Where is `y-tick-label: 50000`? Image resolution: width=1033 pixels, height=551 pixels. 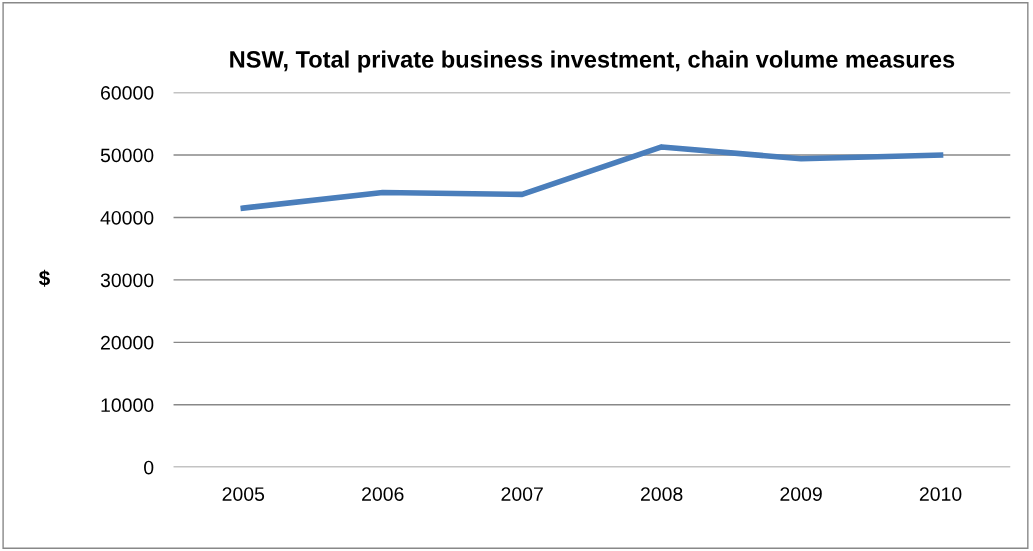
y-tick-label: 50000 is located at coordinates (127, 155).